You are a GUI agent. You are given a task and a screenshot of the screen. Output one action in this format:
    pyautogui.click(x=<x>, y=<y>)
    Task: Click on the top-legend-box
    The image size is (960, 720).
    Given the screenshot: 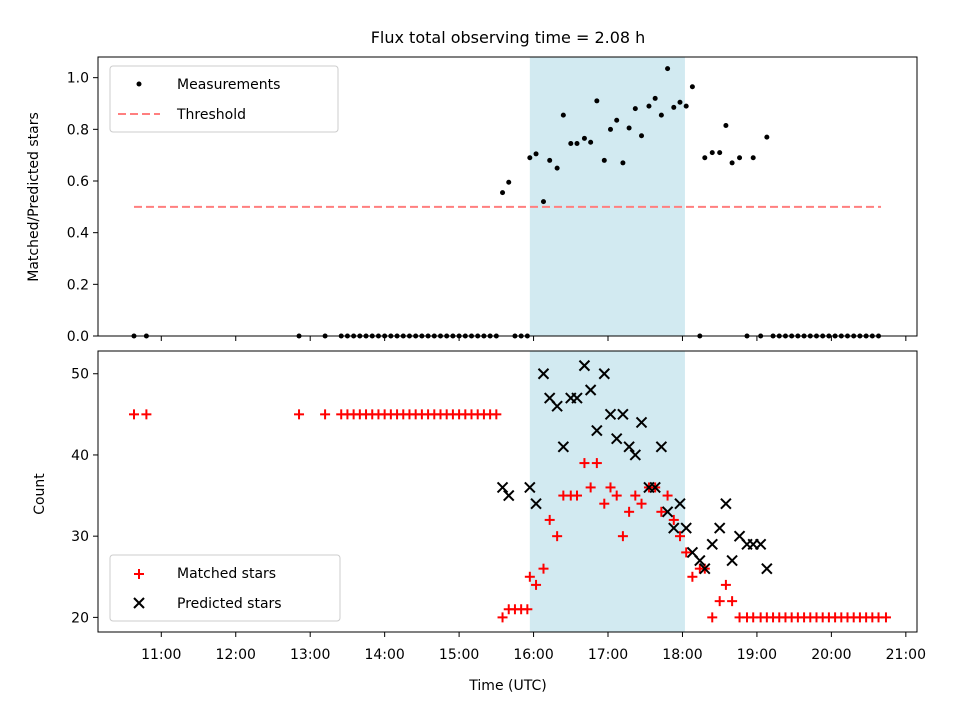 What is the action you would take?
    pyautogui.click(x=224, y=99)
    